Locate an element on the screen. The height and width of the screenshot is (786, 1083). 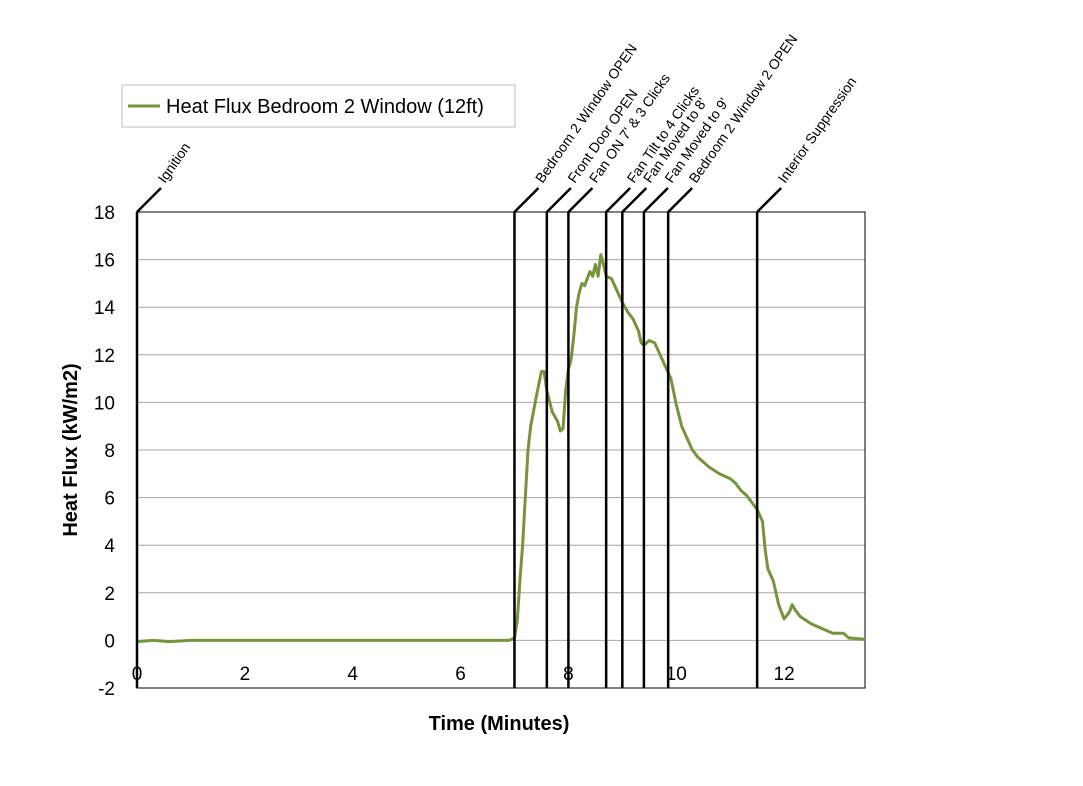
y-tick-label: 4 is located at coordinates (109, 546).